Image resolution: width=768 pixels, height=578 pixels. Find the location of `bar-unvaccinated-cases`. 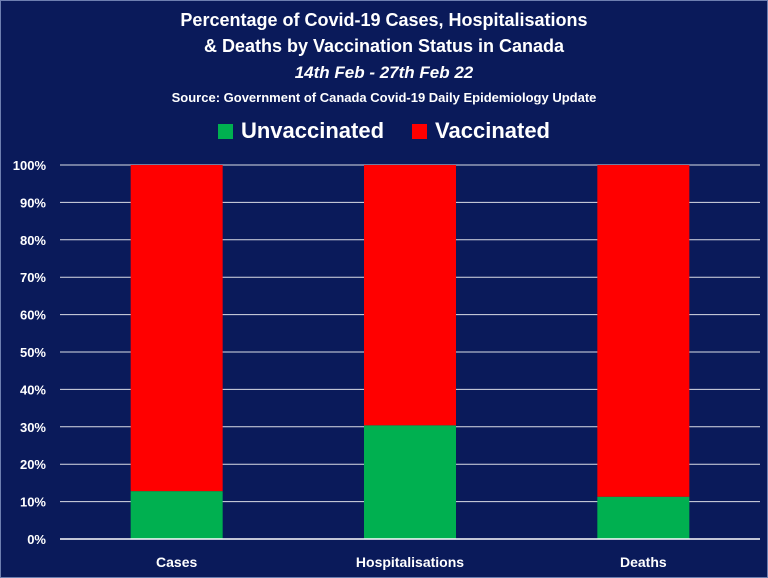

bar-unvaccinated-cases is located at coordinates (176, 515).